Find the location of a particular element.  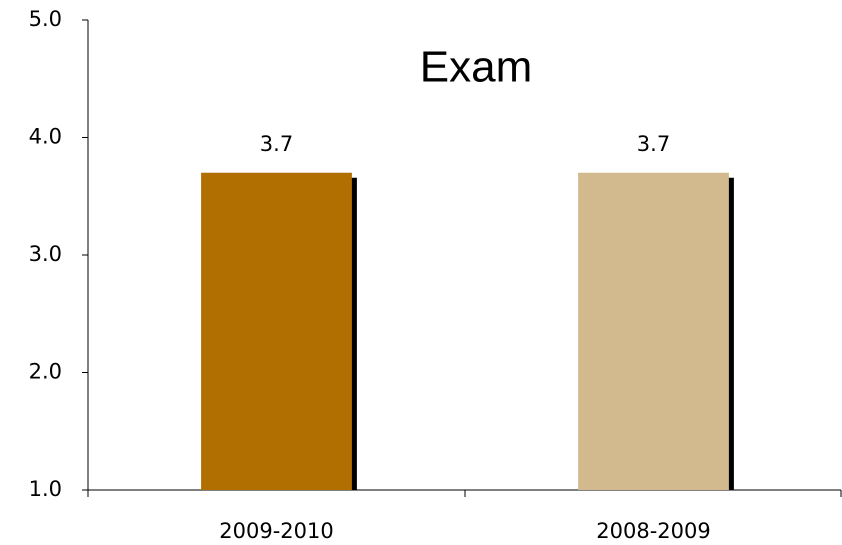

y-tick-label: 1.0 is located at coordinates (45, 489).